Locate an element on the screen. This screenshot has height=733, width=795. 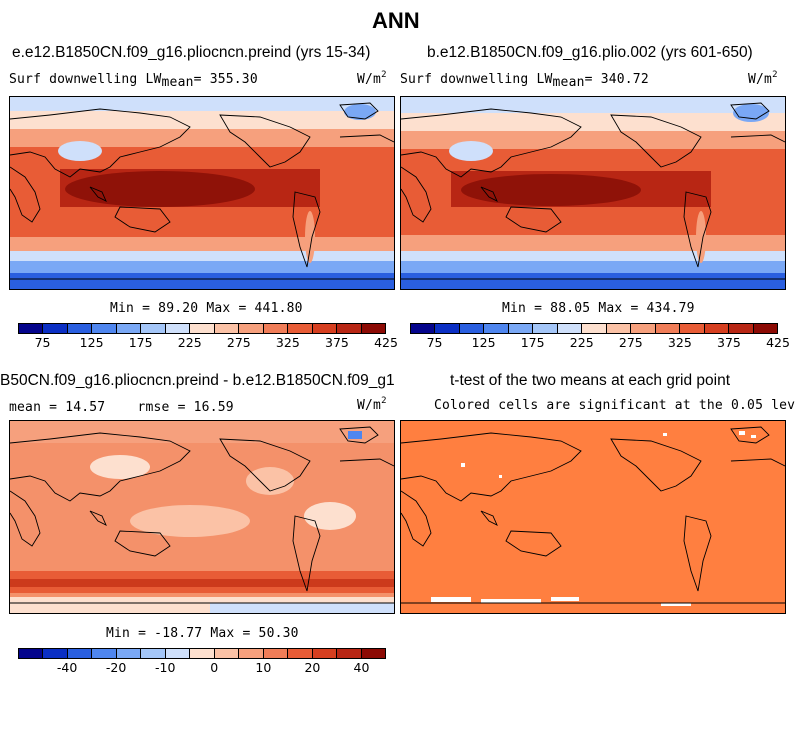
map2-south-cold is located at coordinates (593, 267).